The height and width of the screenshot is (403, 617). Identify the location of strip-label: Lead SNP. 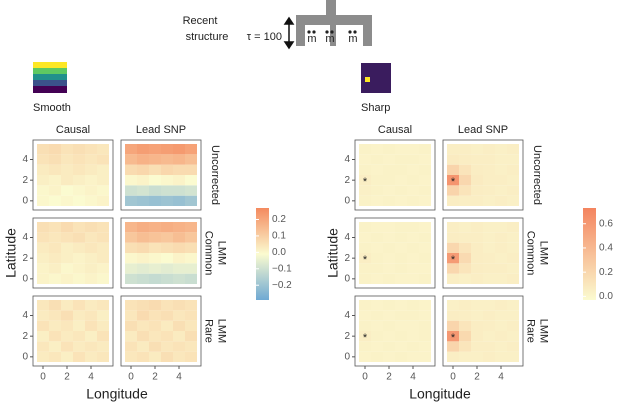
(483, 130).